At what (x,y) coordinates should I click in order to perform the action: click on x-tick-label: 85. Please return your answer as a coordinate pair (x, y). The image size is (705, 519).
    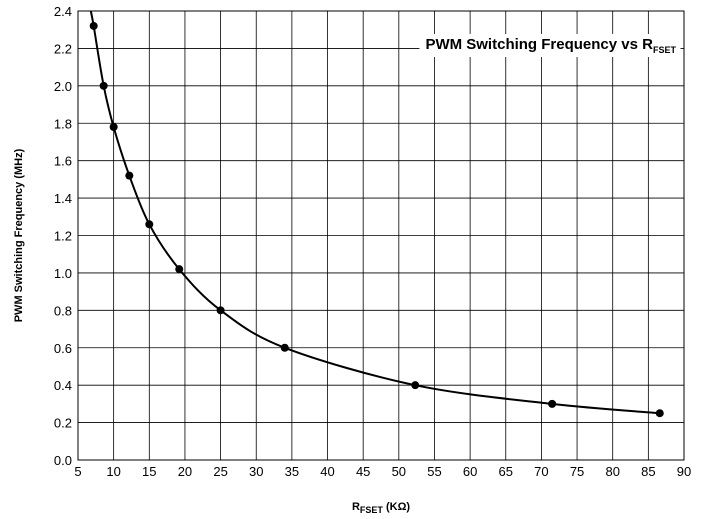
    Looking at the image, I should click on (648, 471).